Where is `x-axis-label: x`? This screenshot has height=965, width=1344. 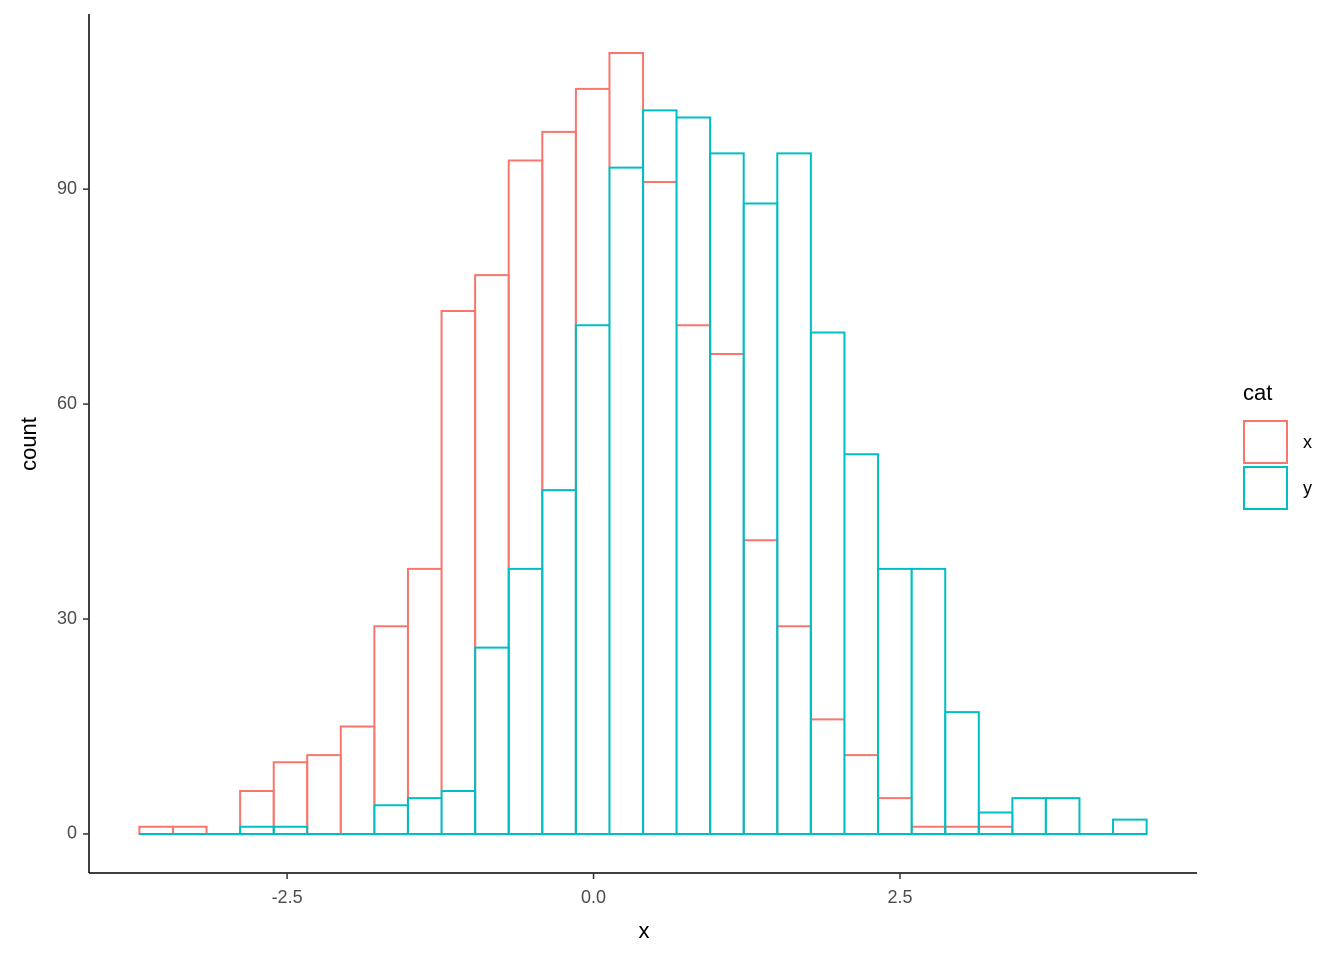
x-axis-label: x is located at coordinates (644, 930).